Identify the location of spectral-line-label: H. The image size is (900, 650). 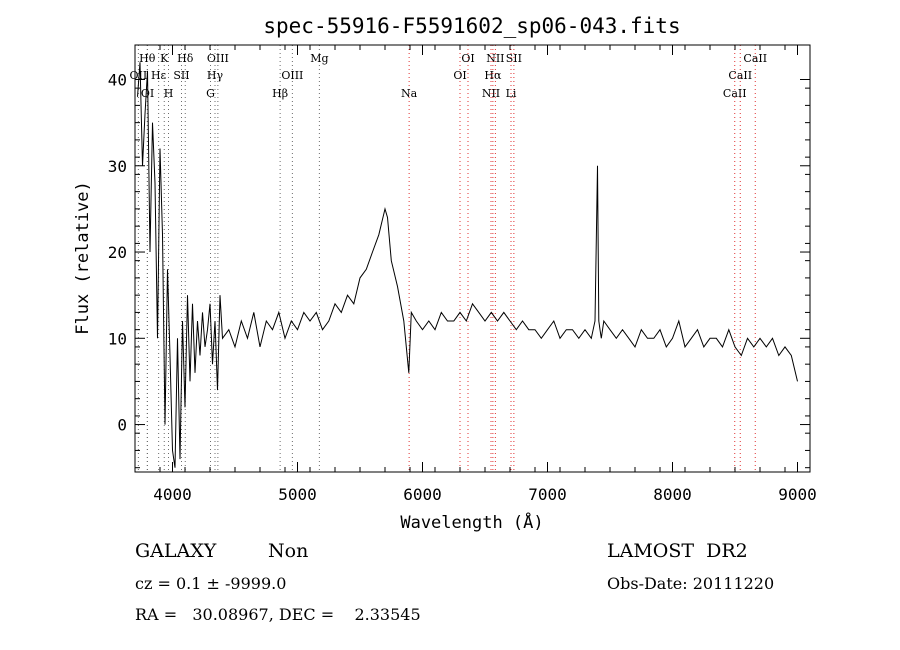
(169, 93).